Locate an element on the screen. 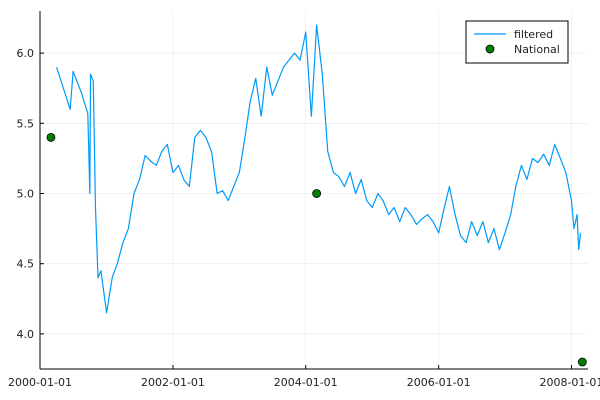  x-tick-label: 2008-01-01 is located at coordinates (569, 382).